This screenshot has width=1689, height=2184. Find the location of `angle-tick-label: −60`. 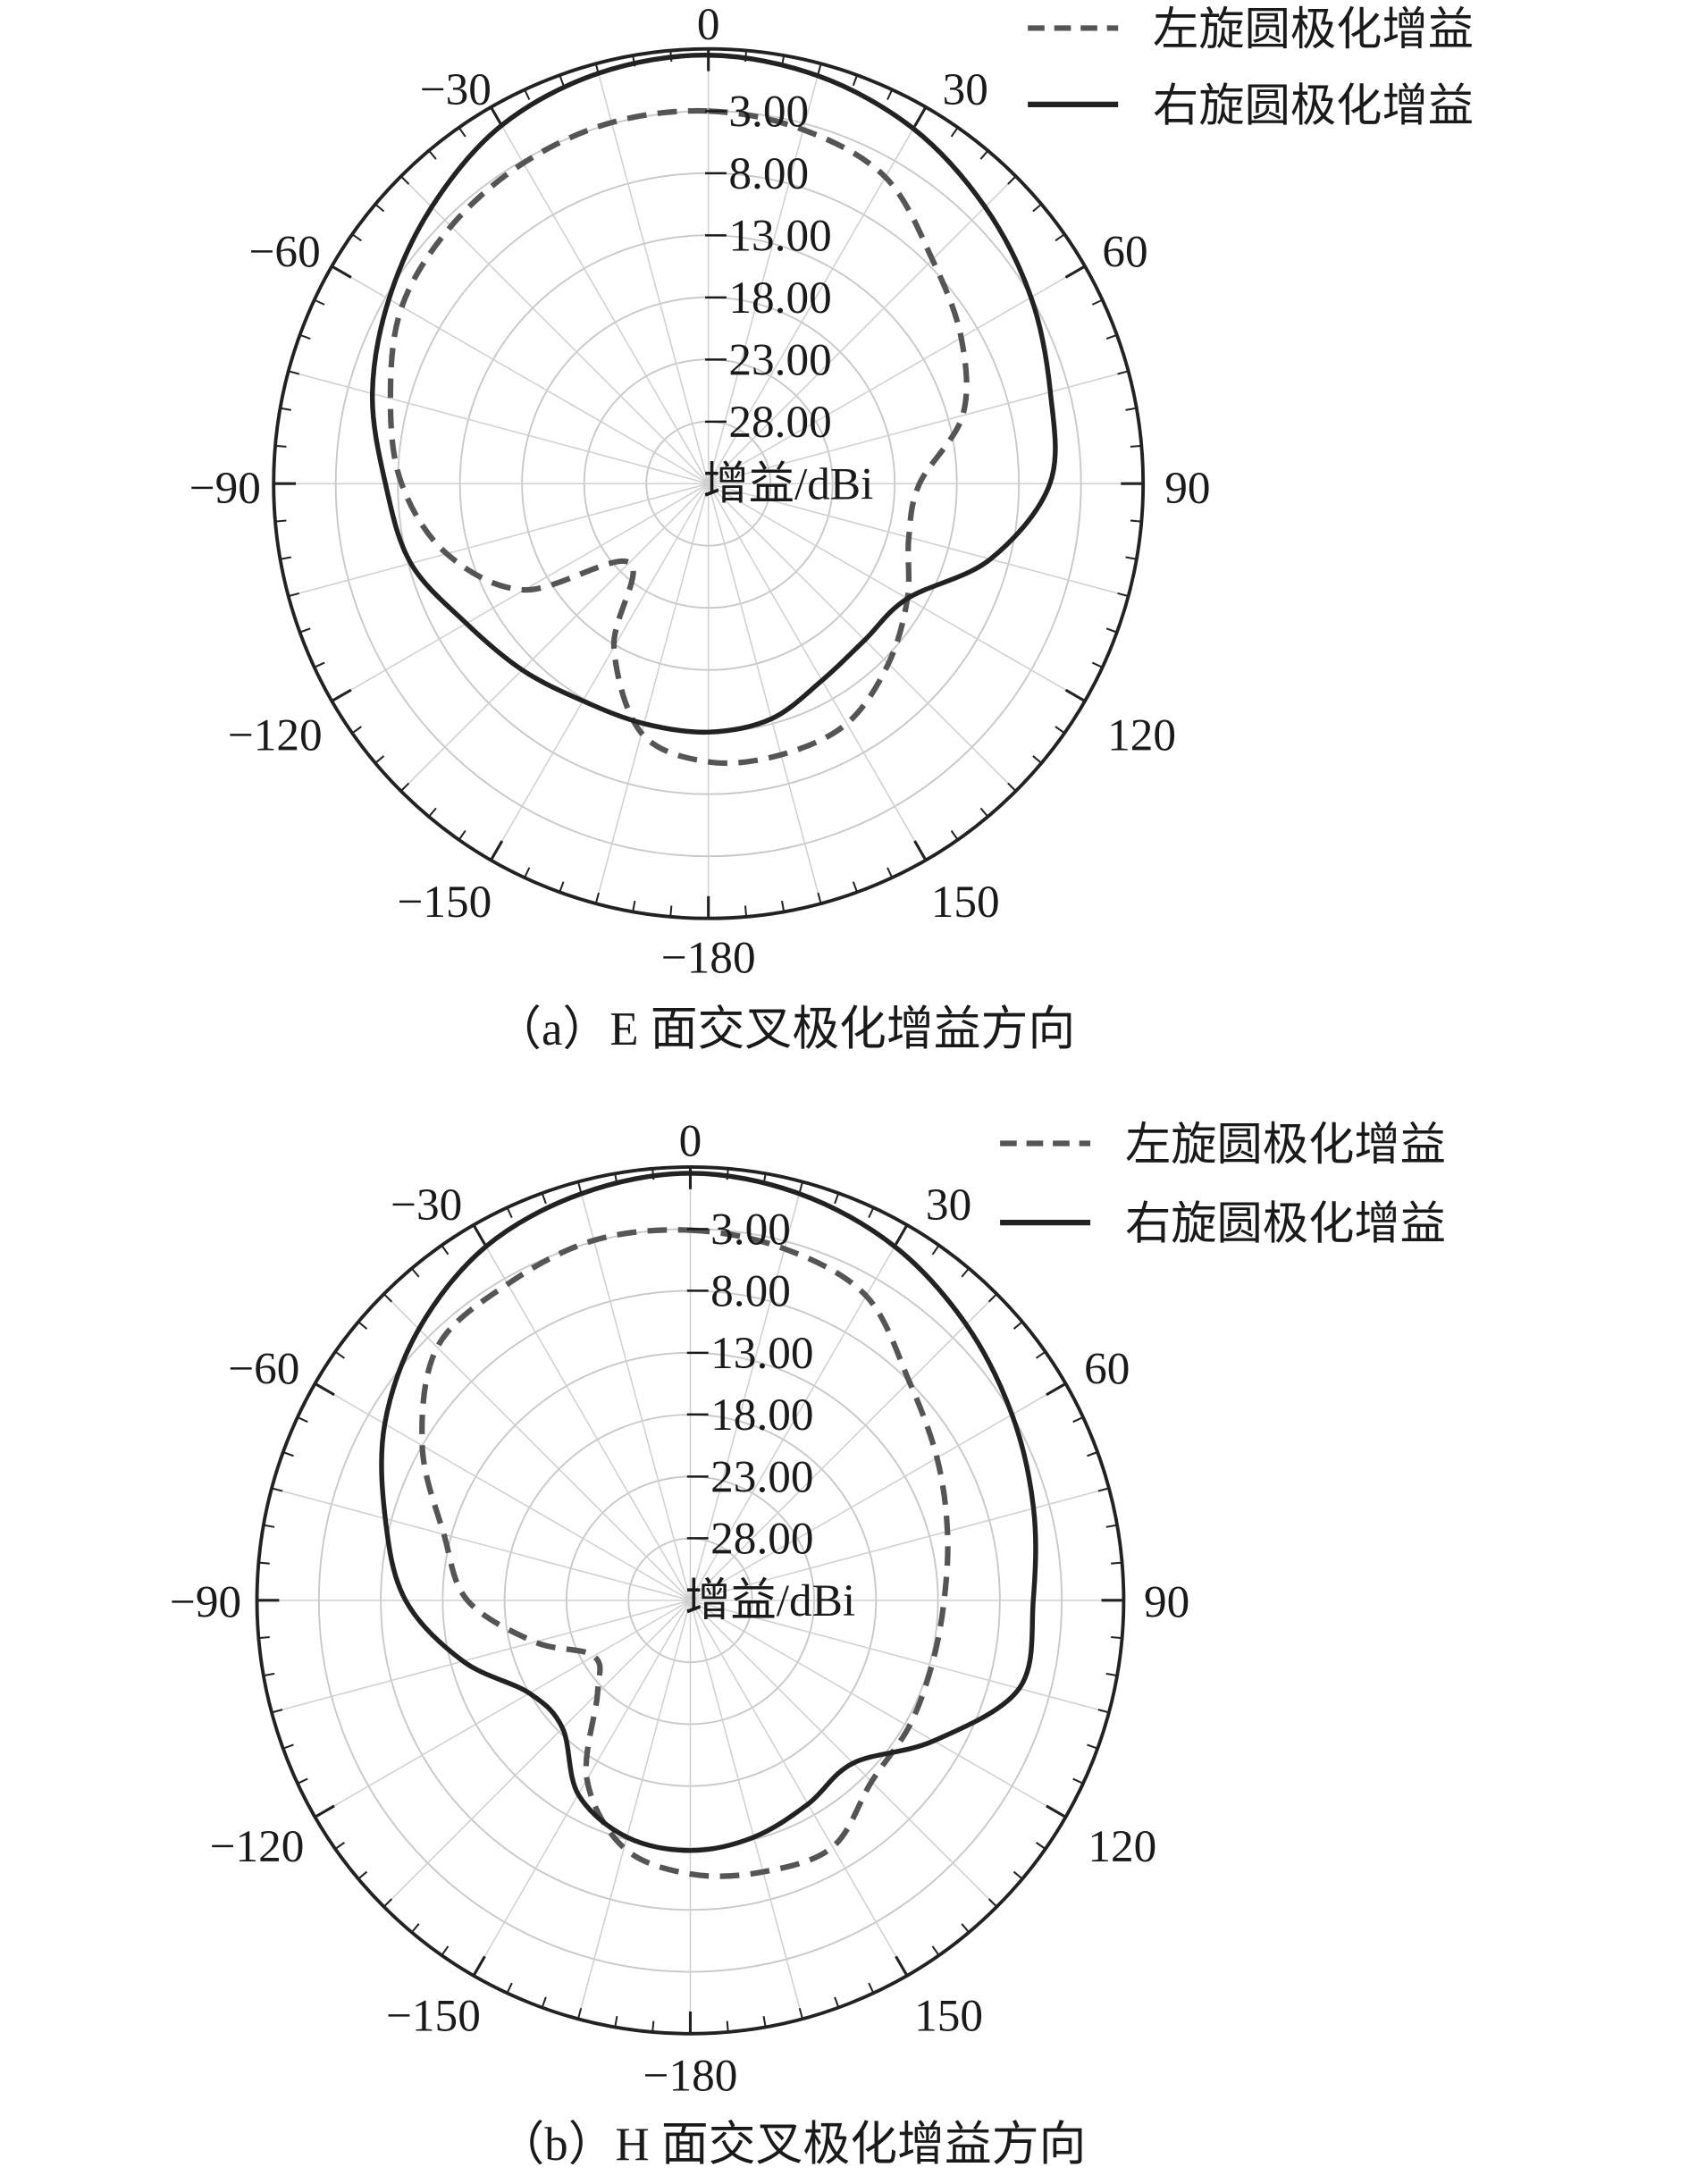

angle-tick-label: −60 is located at coordinates (285, 252).